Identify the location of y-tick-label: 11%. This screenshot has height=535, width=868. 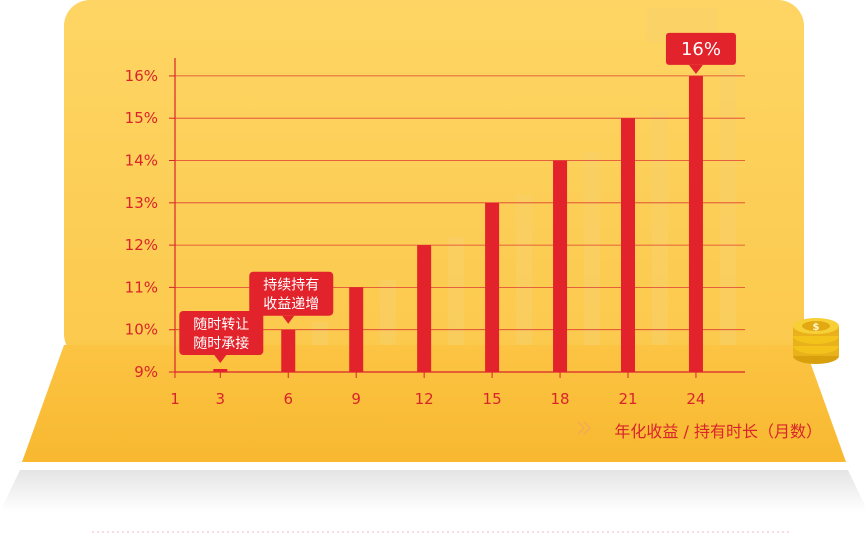
(141, 287).